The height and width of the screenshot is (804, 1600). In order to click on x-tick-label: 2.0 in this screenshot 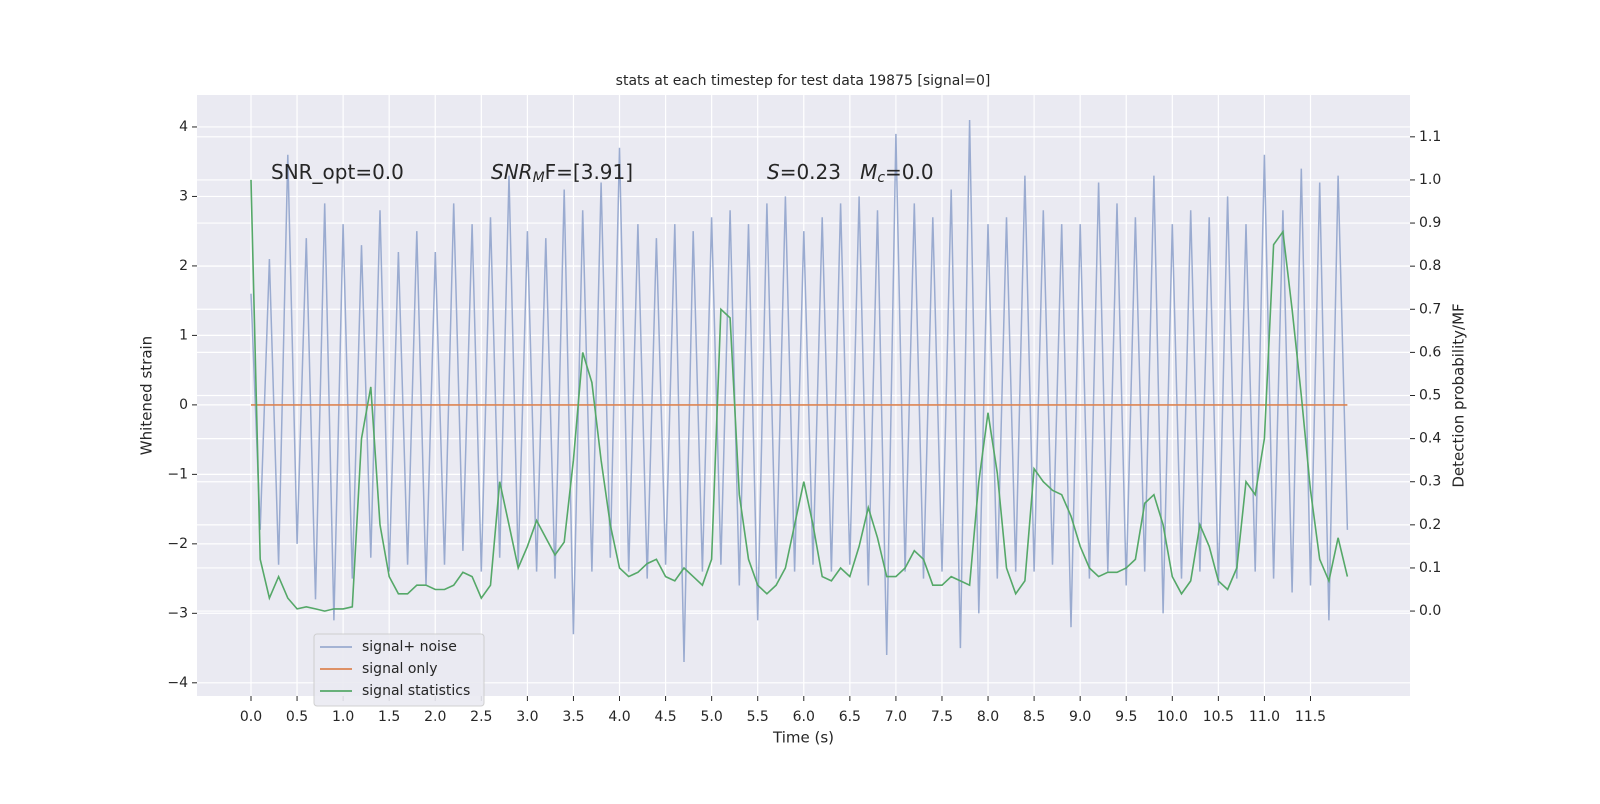, I will do `click(435, 717)`.